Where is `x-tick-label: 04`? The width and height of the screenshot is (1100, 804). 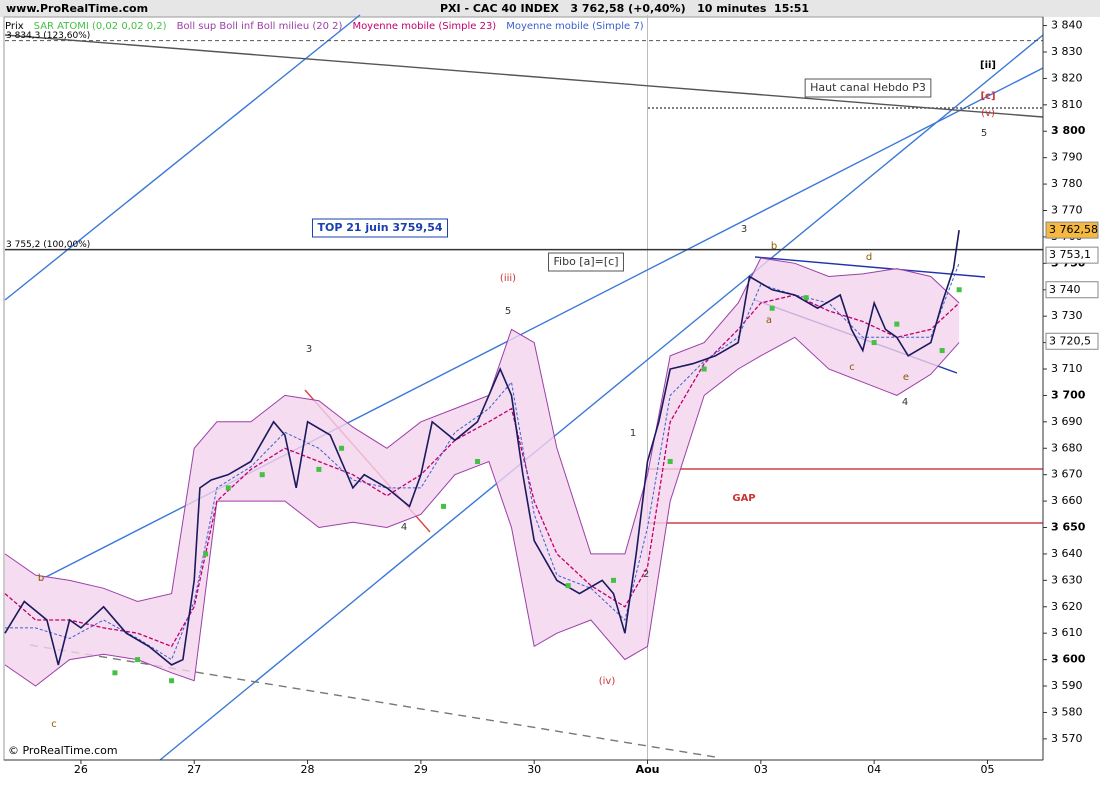 x-tick-label: 04 is located at coordinates (874, 769).